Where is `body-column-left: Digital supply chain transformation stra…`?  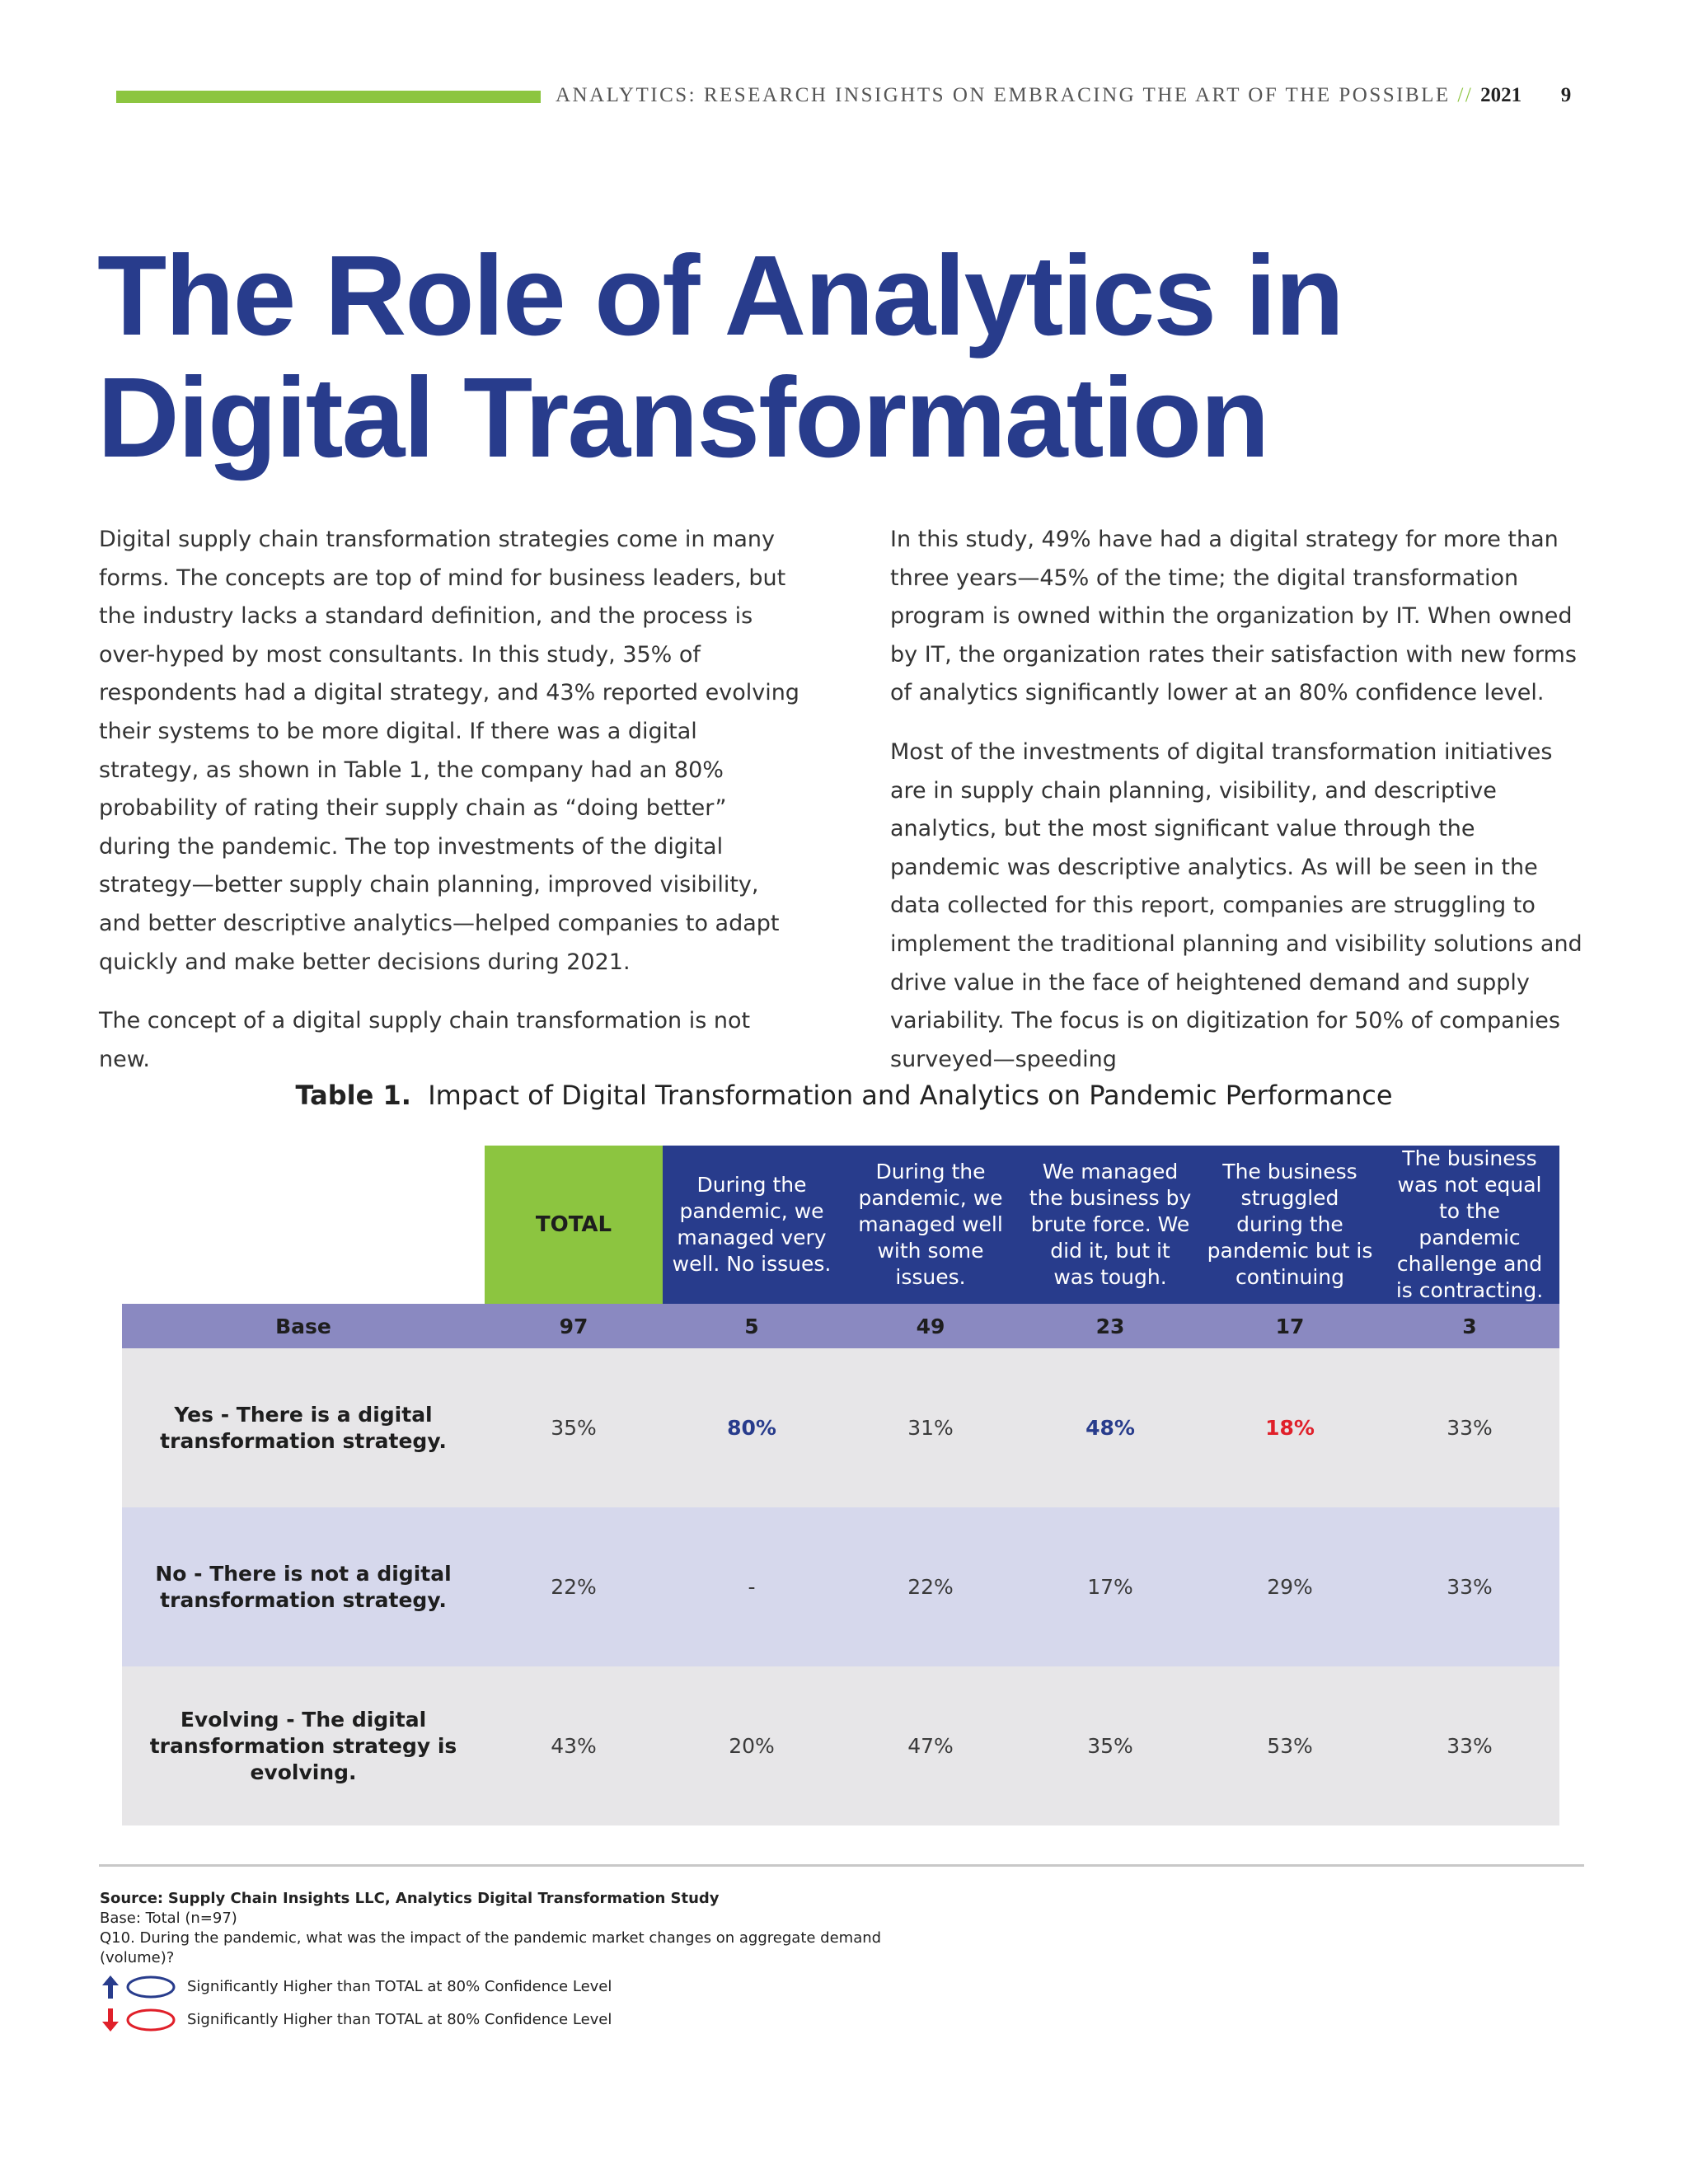
body-column-left: Digital supply chain transformation stra… is located at coordinates (449, 810).